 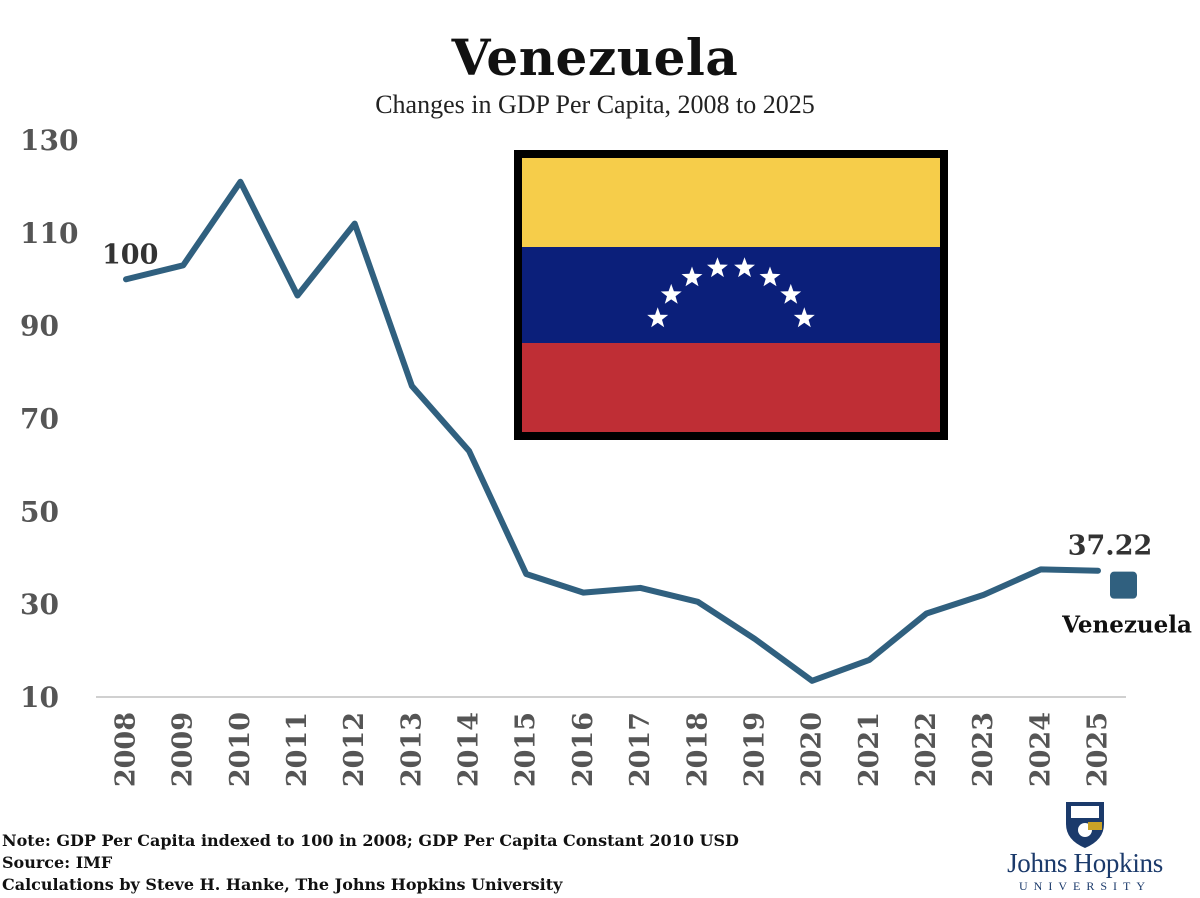 What do you see at coordinates (526, 749) in the screenshot?
I see `x-tick-label: 2015` at bounding box center [526, 749].